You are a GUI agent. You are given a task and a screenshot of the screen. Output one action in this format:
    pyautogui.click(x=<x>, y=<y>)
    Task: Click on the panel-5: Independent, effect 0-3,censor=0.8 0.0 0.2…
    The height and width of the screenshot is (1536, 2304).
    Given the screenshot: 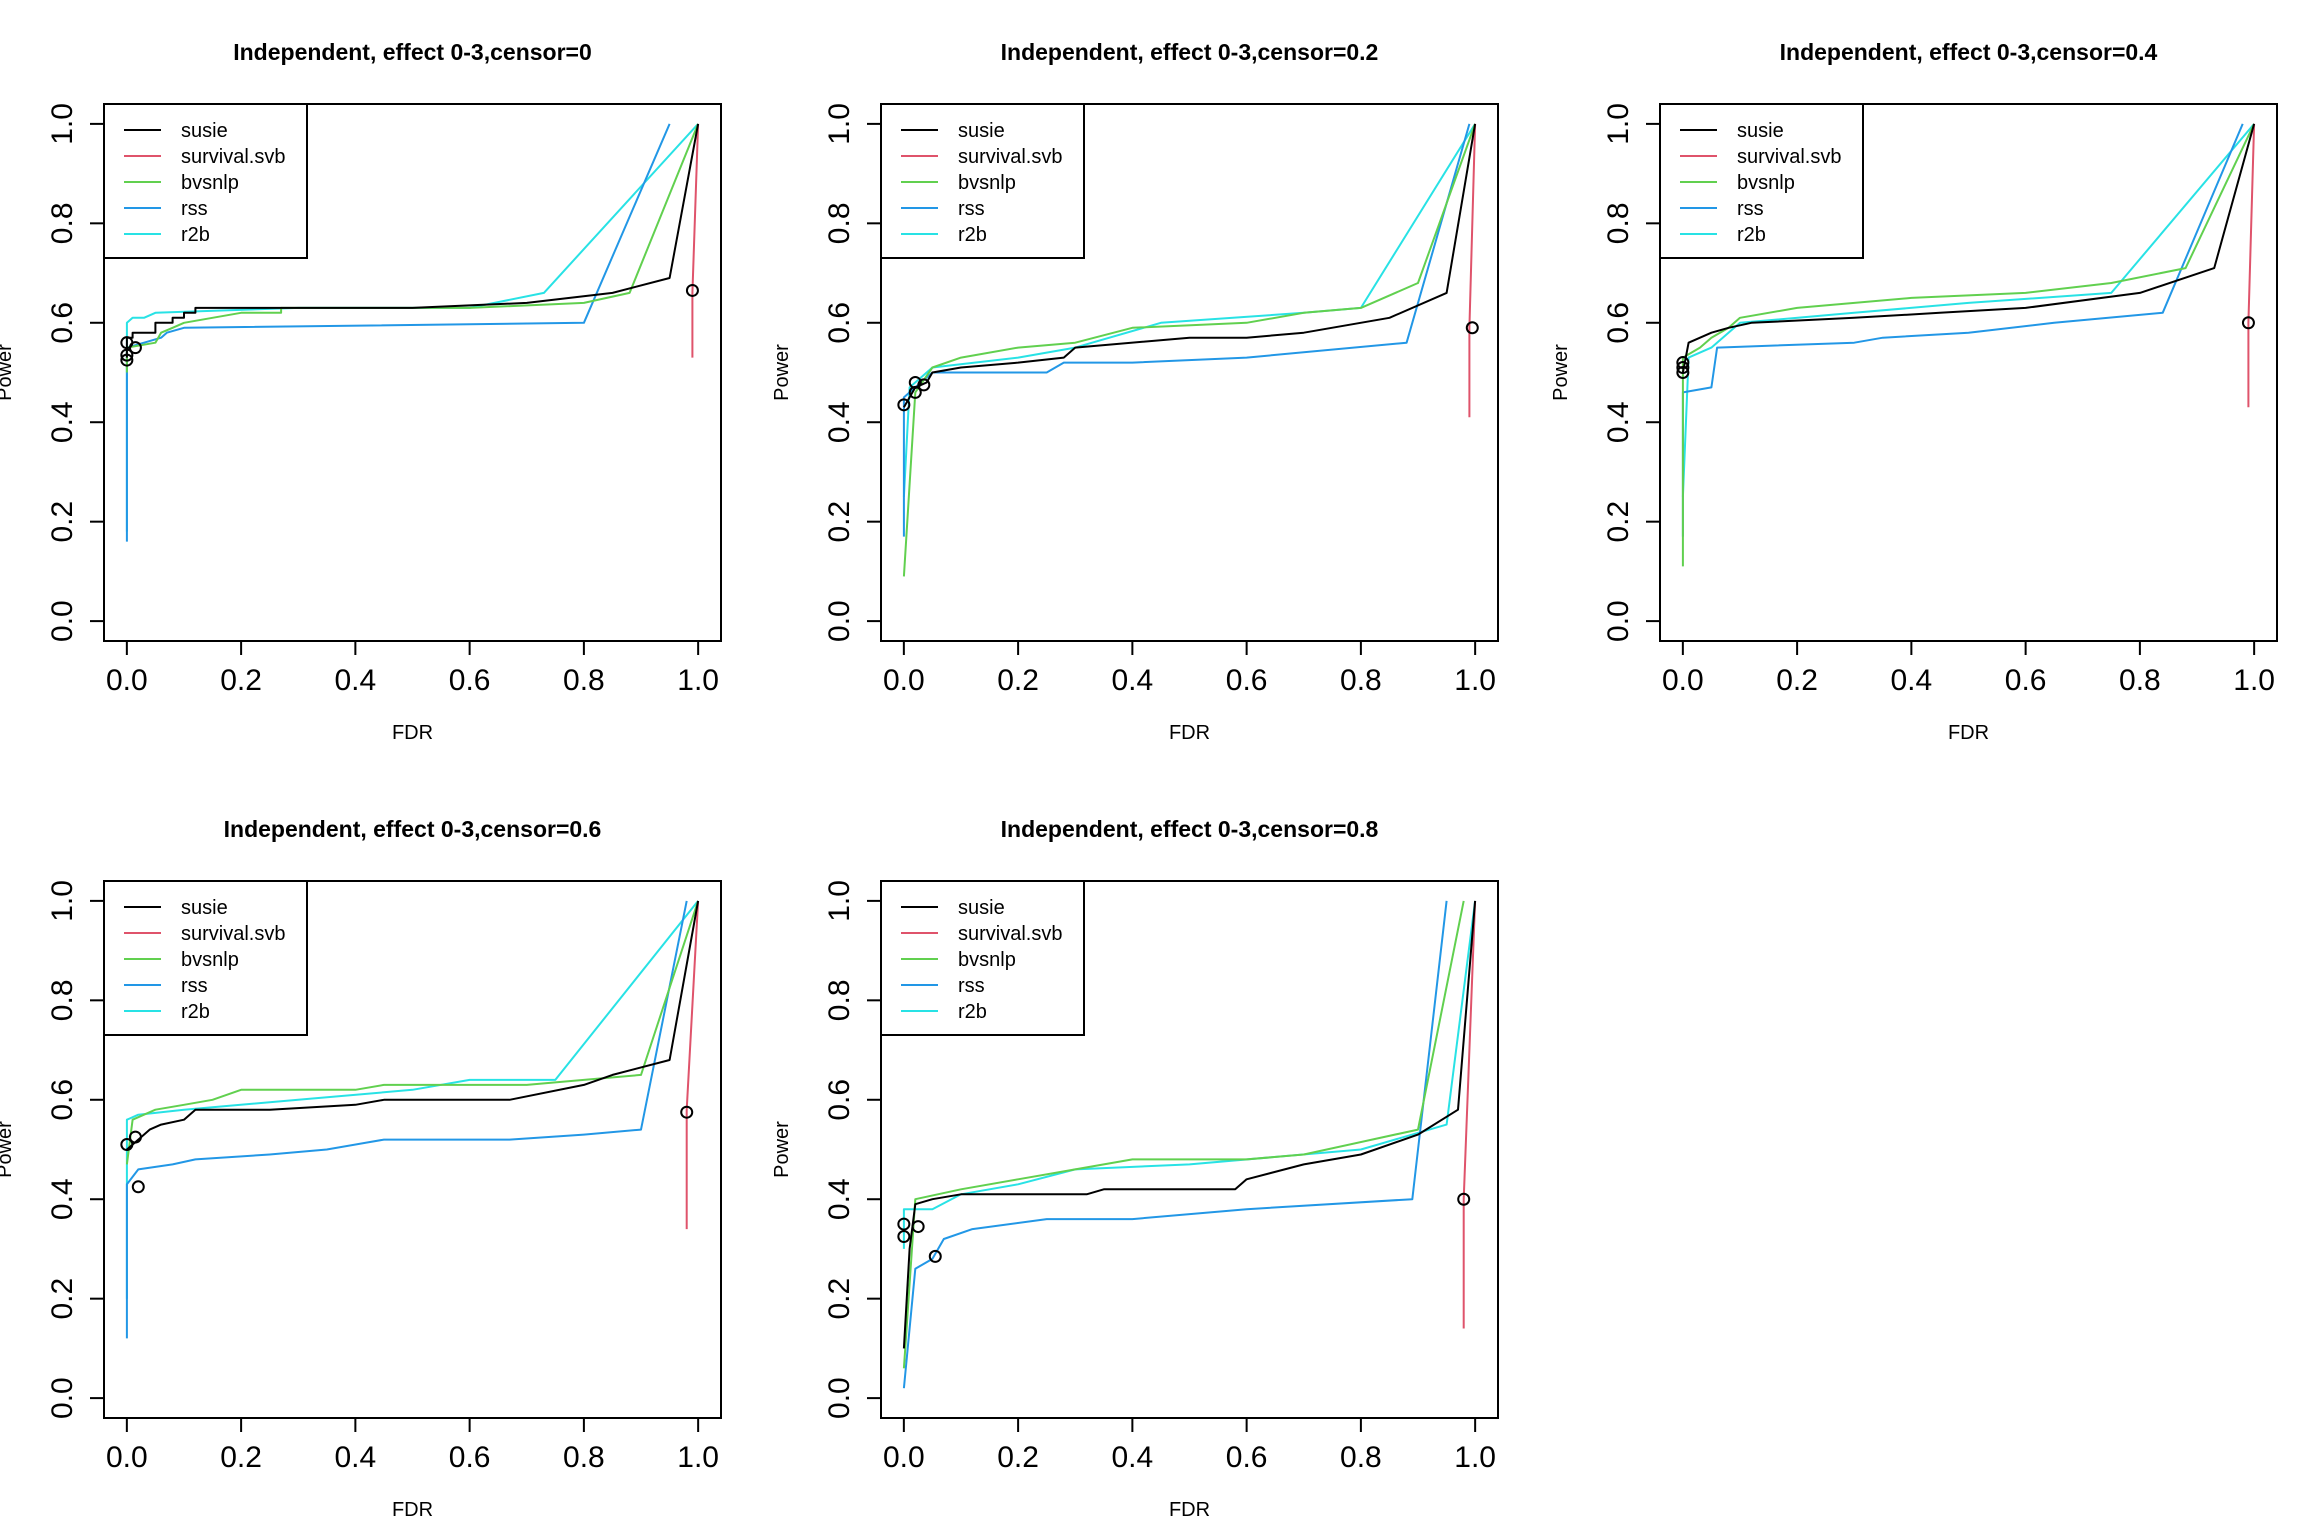 What is the action you would take?
    pyautogui.click(x=1135, y=1168)
    